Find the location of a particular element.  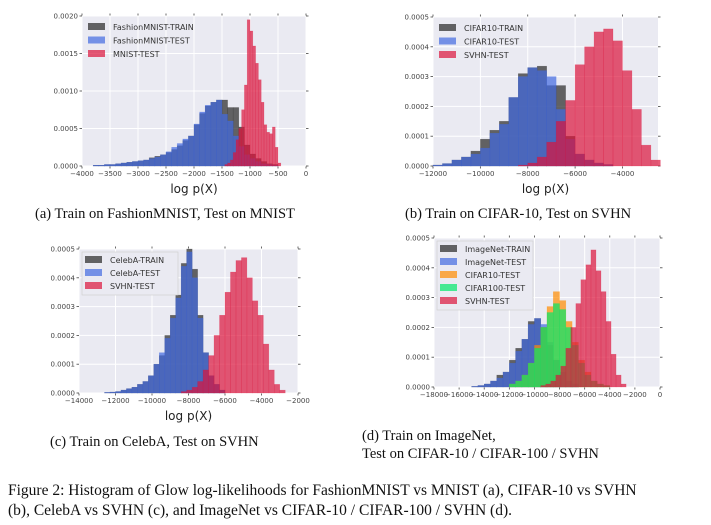

caption-b: (b) Train on CIFAR-10, Test on SVHN is located at coordinates (518, 214).